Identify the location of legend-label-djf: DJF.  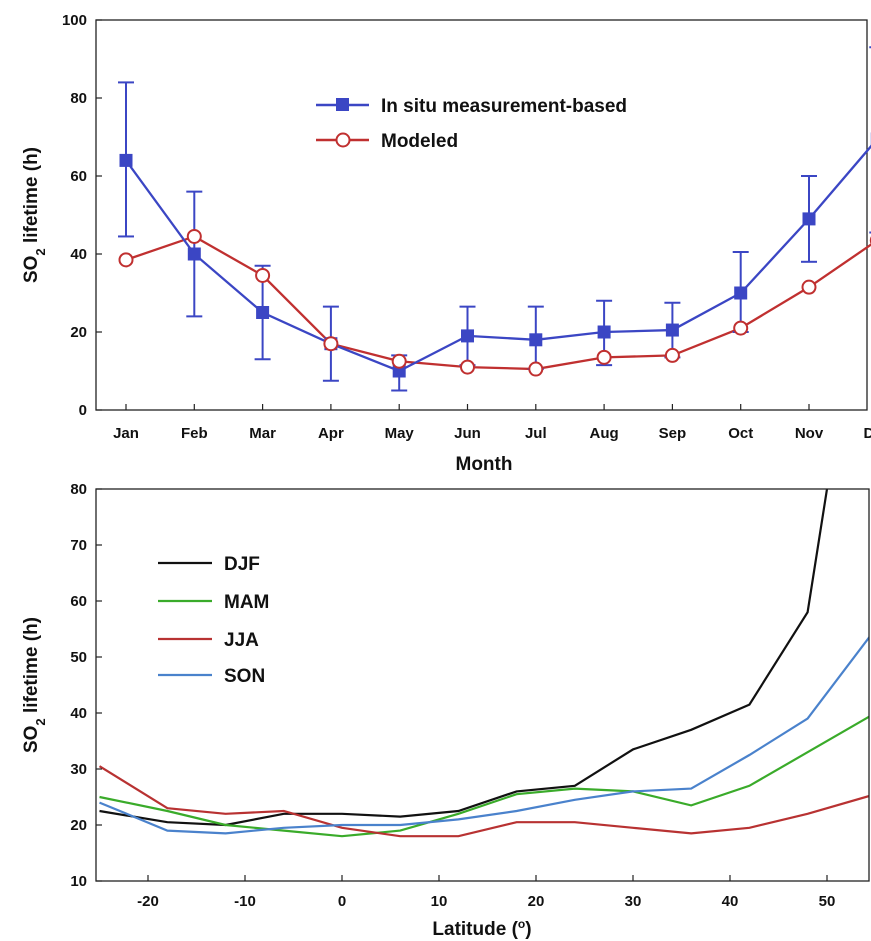
(242, 564).